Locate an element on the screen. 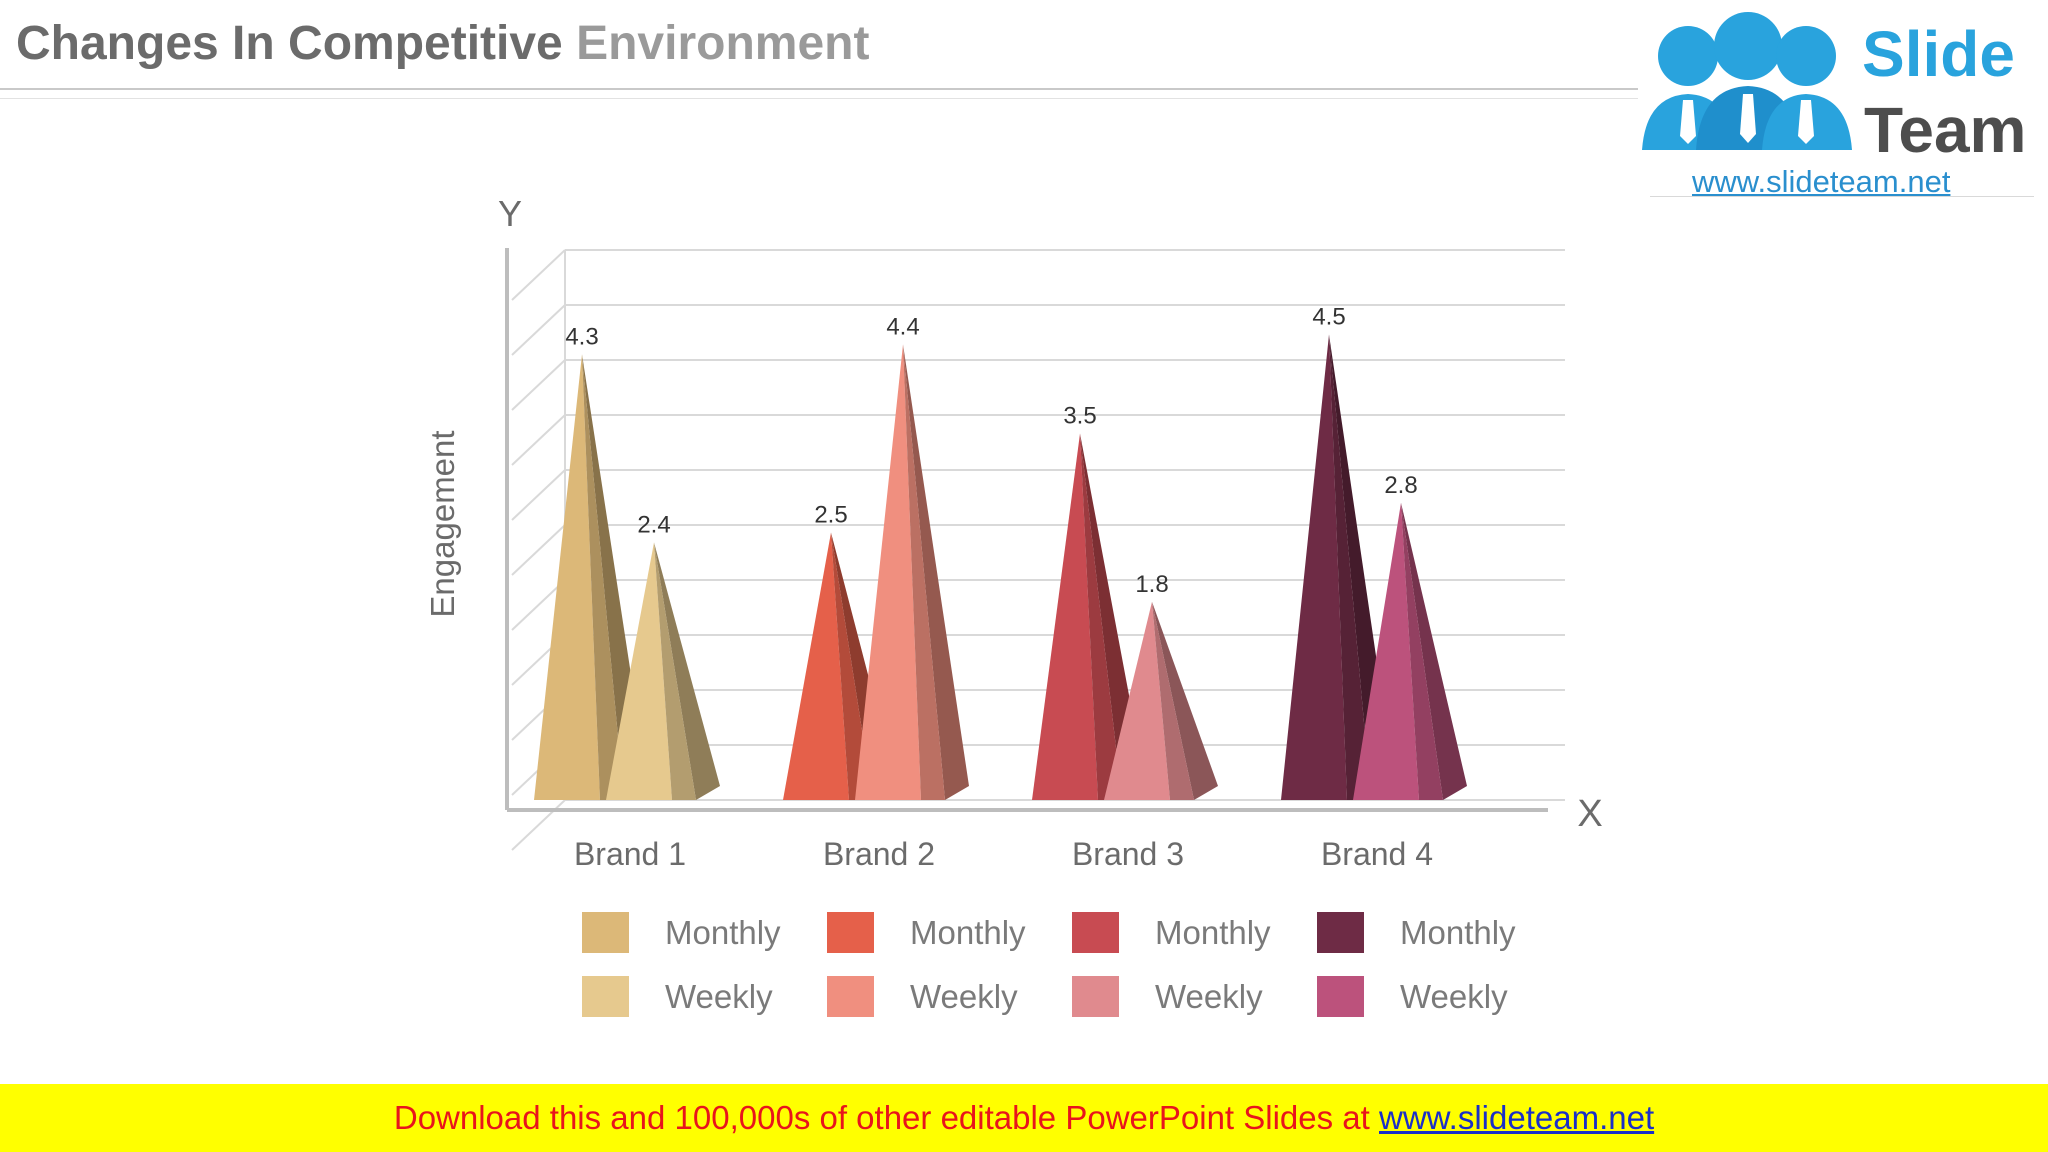  data-label: 2.4 is located at coordinates (653, 524).